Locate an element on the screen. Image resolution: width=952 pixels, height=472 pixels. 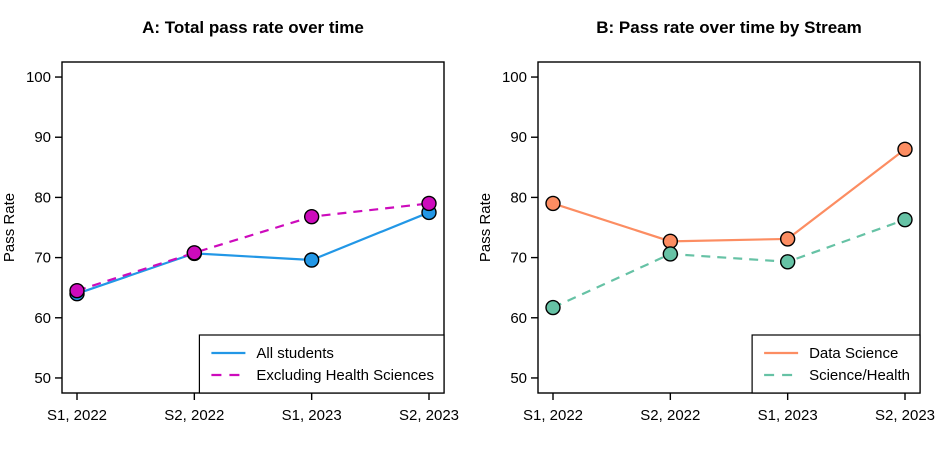
series-line-excluding-health-sciences is located at coordinates (253, 247).